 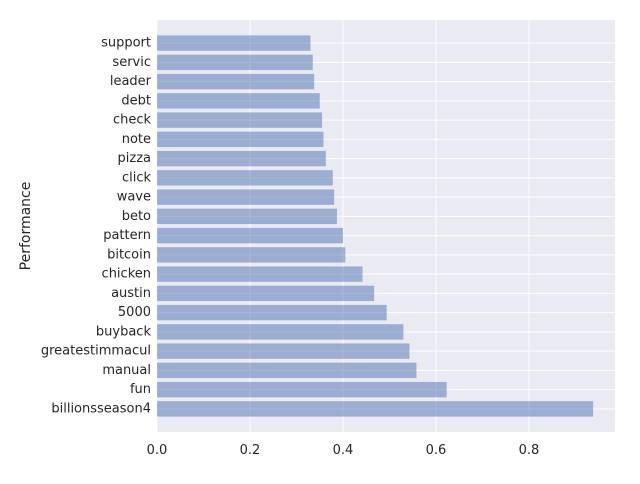 What do you see at coordinates (234, 43) in the screenshot?
I see `bar-support` at bounding box center [234, 43].